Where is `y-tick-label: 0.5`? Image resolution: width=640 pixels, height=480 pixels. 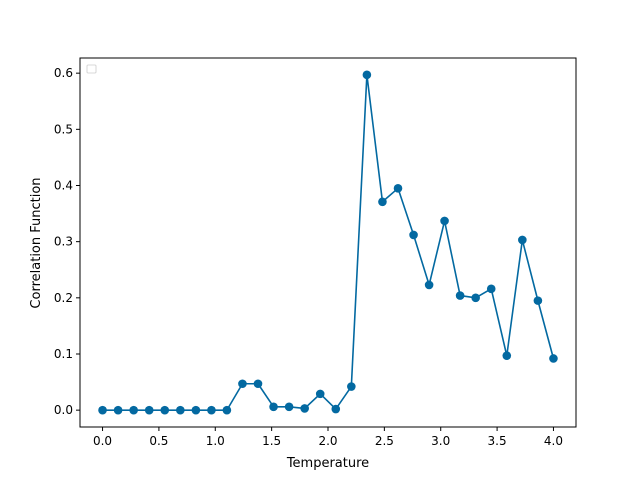
y-tick-label: 0.5 is located at coordinates (63, 129).